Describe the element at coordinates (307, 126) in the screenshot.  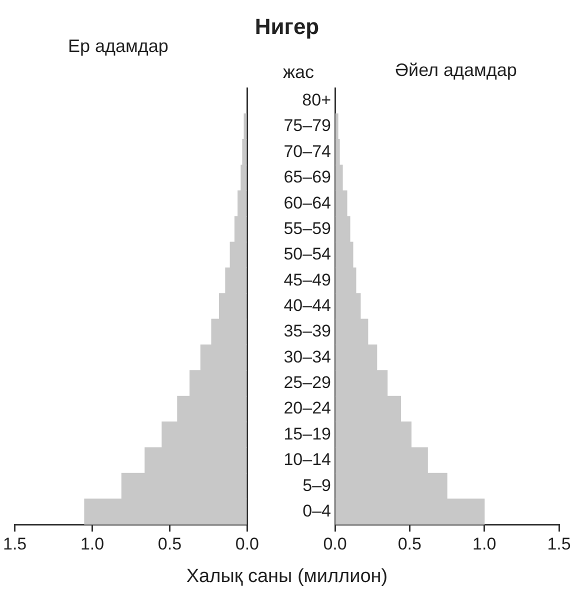
I see `y-tick-label: 75–79` at that location.